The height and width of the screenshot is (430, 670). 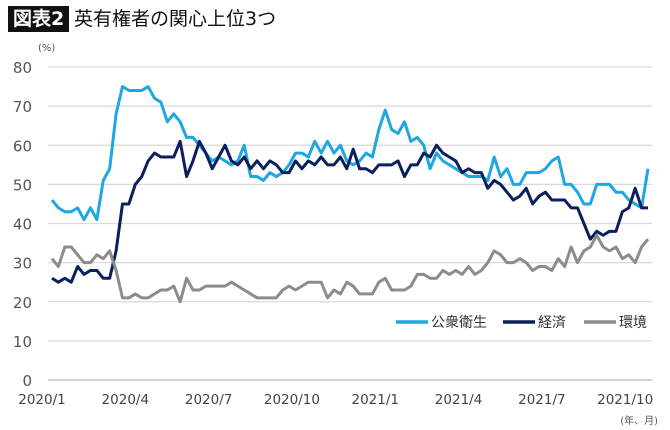 I want to click on x-tick-label: 2021/1, so click(x=375, y=400).